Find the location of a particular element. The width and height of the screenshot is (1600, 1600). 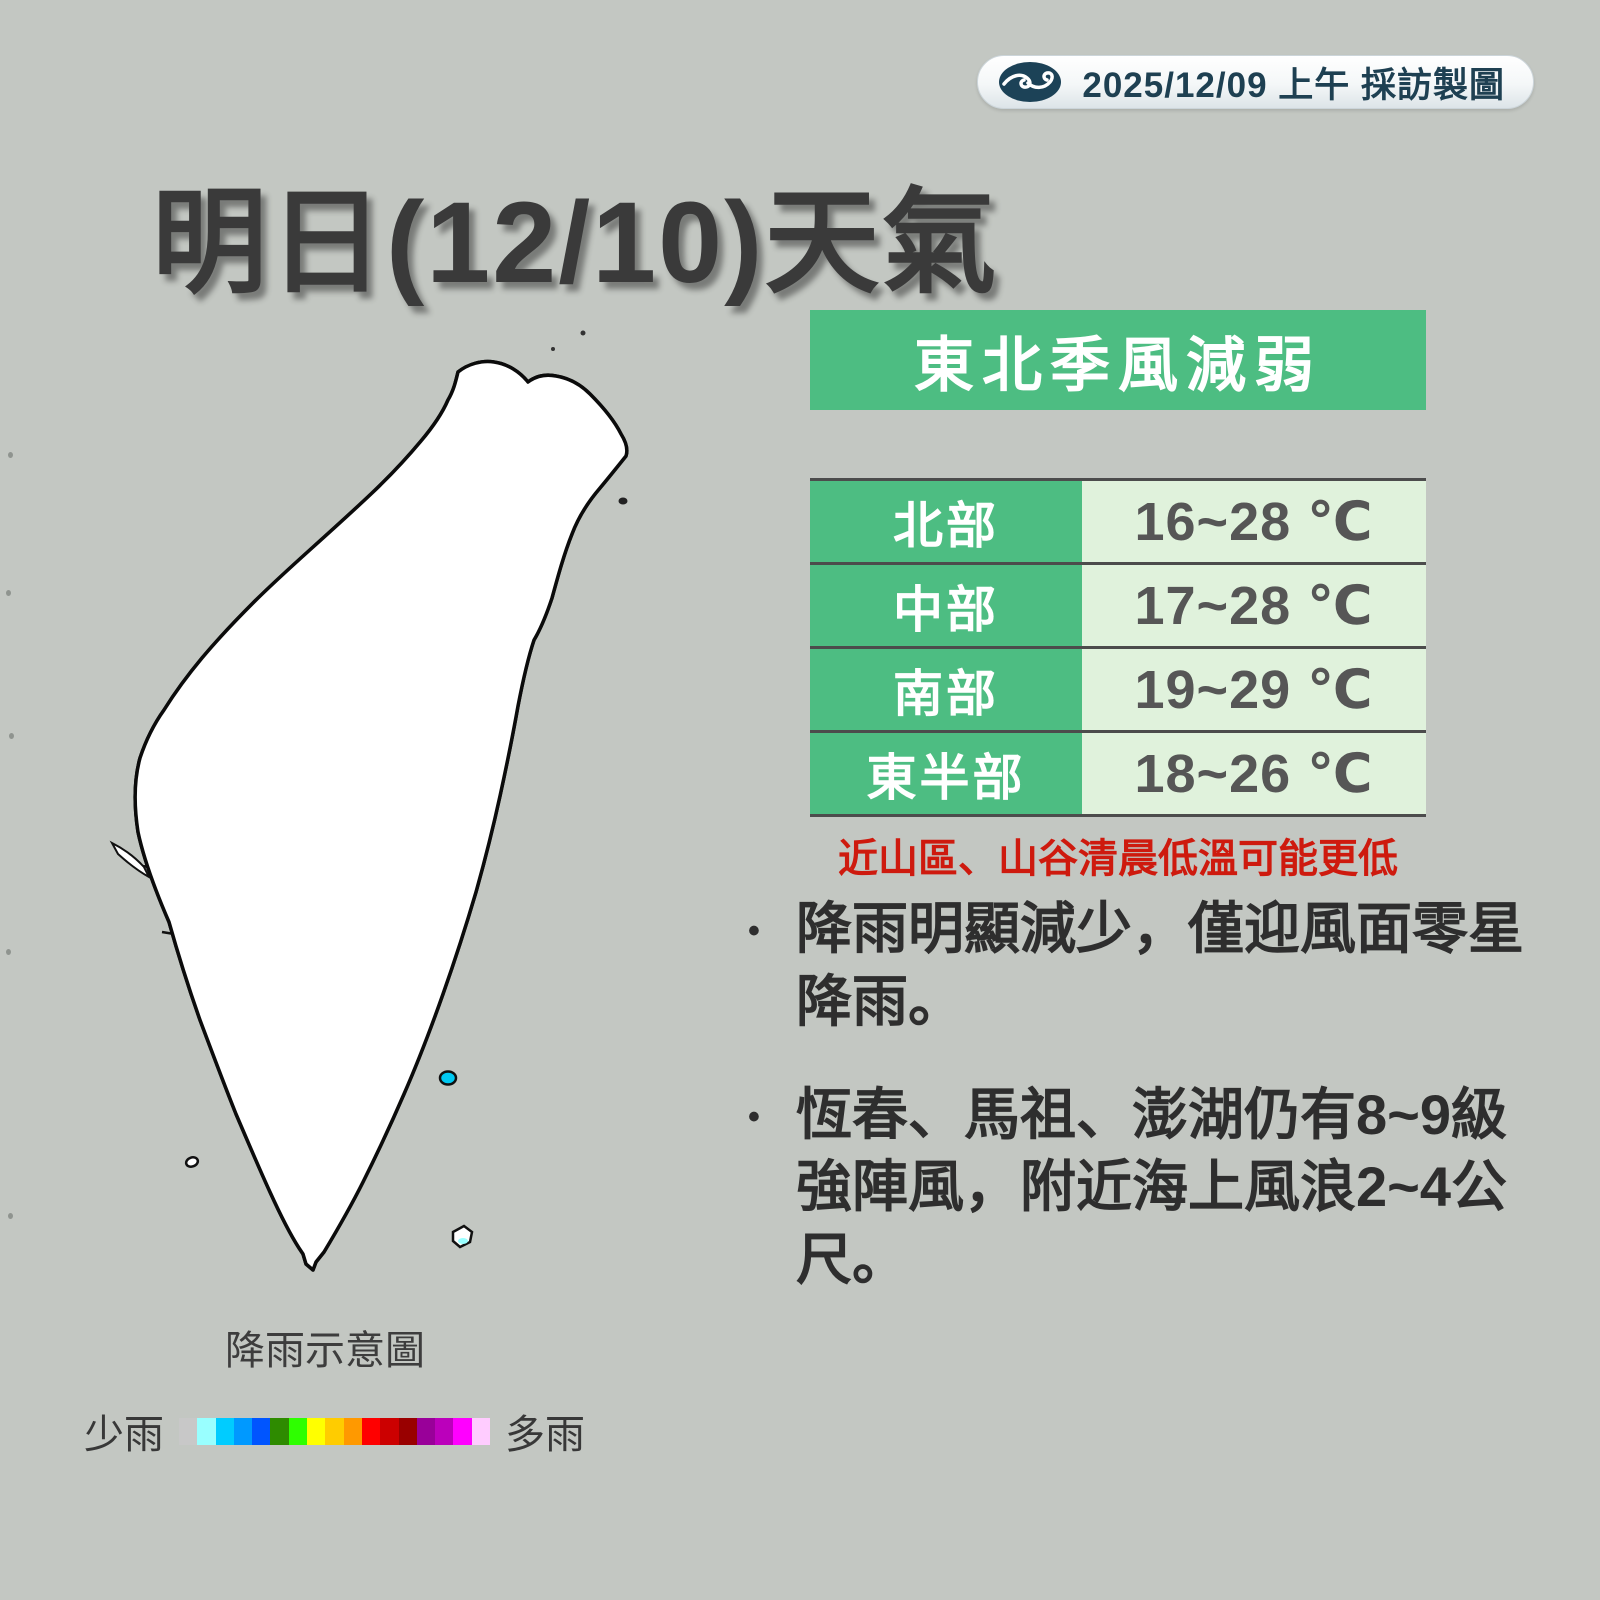

table-row: 中部 17~28 ℃ is located at coordinates (1118, 604).